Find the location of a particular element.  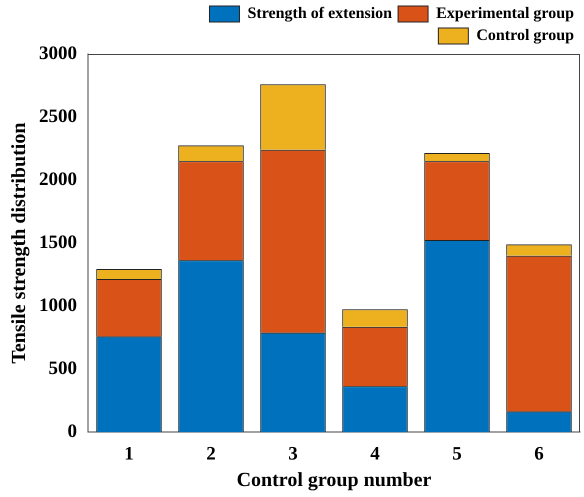

x-tick-label: 6 is located at coordinates (539, 454).